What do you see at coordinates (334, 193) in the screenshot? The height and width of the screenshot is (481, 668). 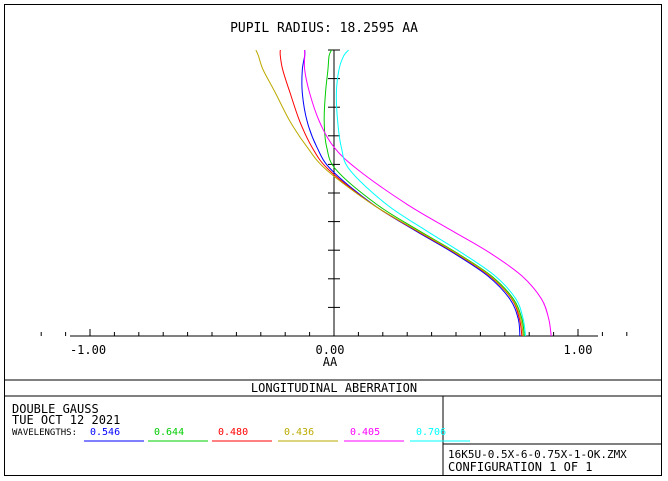 I see `y-ticks` at bounding box center [334, 193].